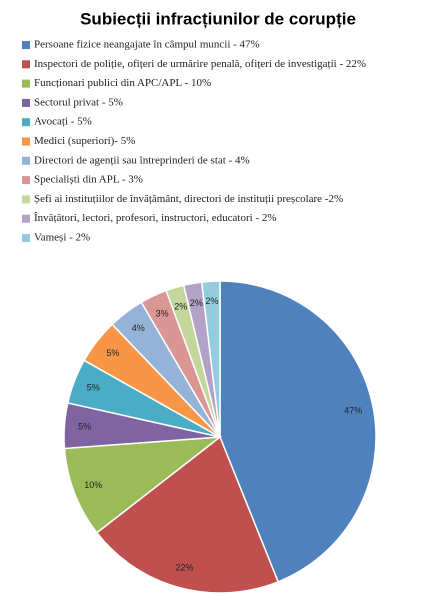 The height and width of the screenshot is (603, 437). I want to click on data-label: 3%, so click(162, 314).